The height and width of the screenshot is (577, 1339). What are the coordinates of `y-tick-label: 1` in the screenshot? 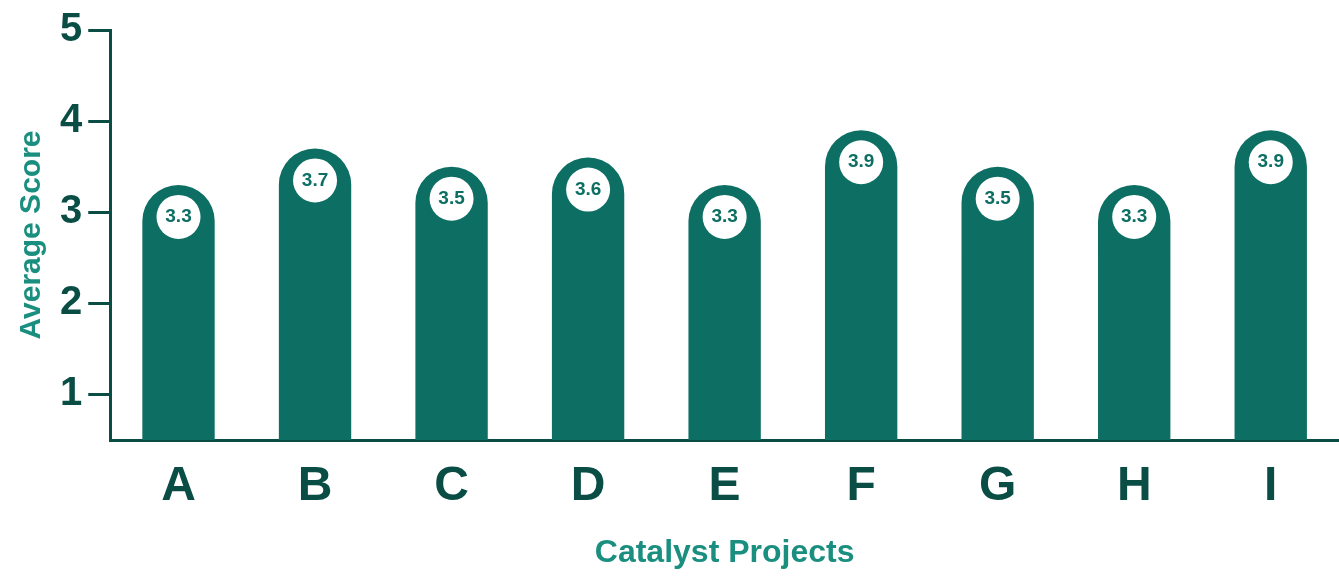 It's located at (71, 391).